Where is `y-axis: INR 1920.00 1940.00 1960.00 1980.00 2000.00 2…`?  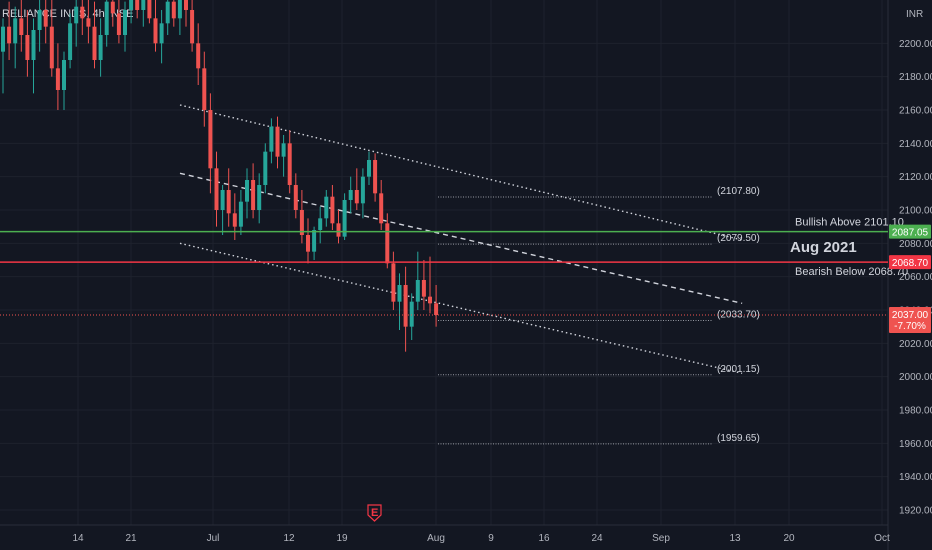 y-axis: INR 1920.00 1940.00 1960.00 1980.00 2000.00 2… is located at coordinates (915, 263).